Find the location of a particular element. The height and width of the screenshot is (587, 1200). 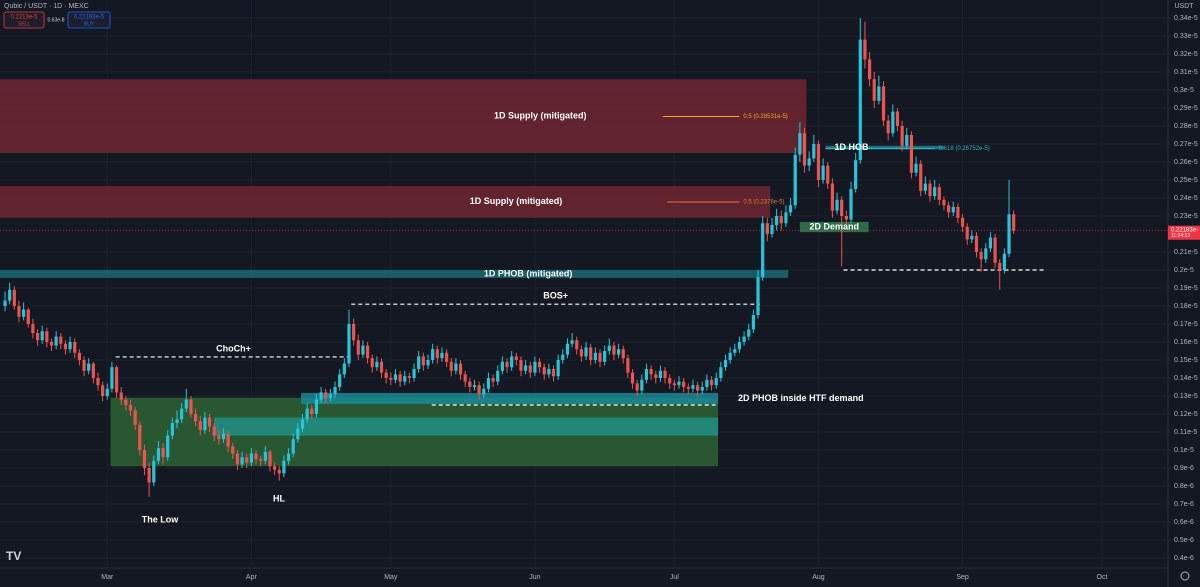

fib-label: 0.618 (0.26752e-5) is located at coordinates (964, 149).